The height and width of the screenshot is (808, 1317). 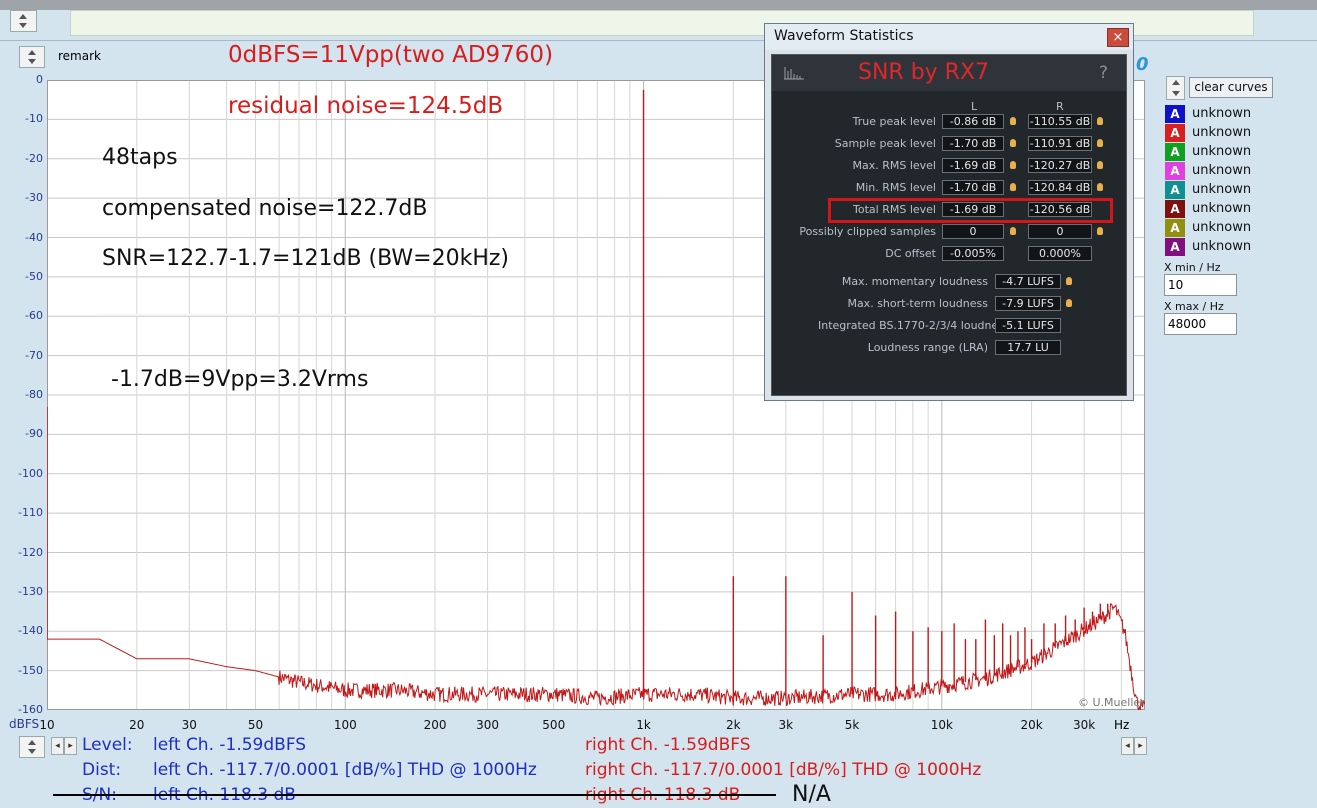 What do you see at coordinates (414, 795) in the screenshot?
I see `strike-line` at bounding box center [414, 795].